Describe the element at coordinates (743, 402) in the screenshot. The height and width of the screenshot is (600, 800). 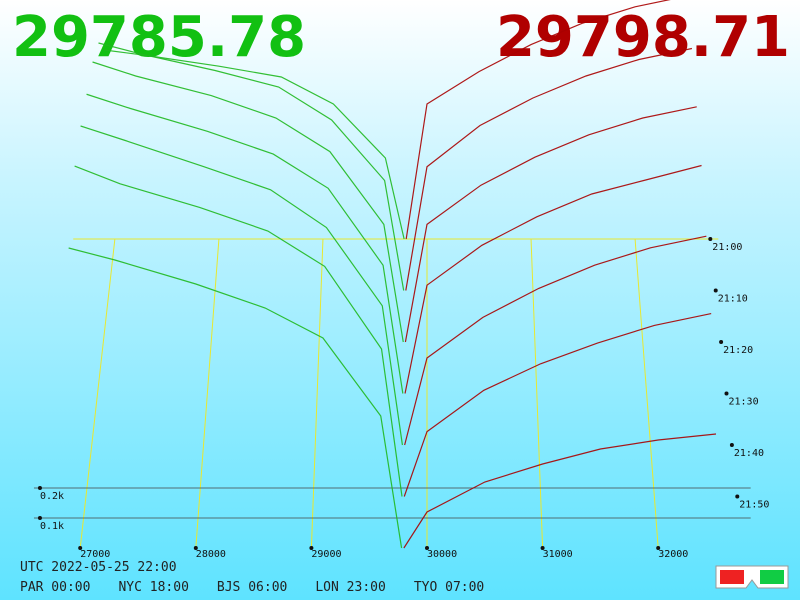
I see `time-tick-label: 21:30` at that location.